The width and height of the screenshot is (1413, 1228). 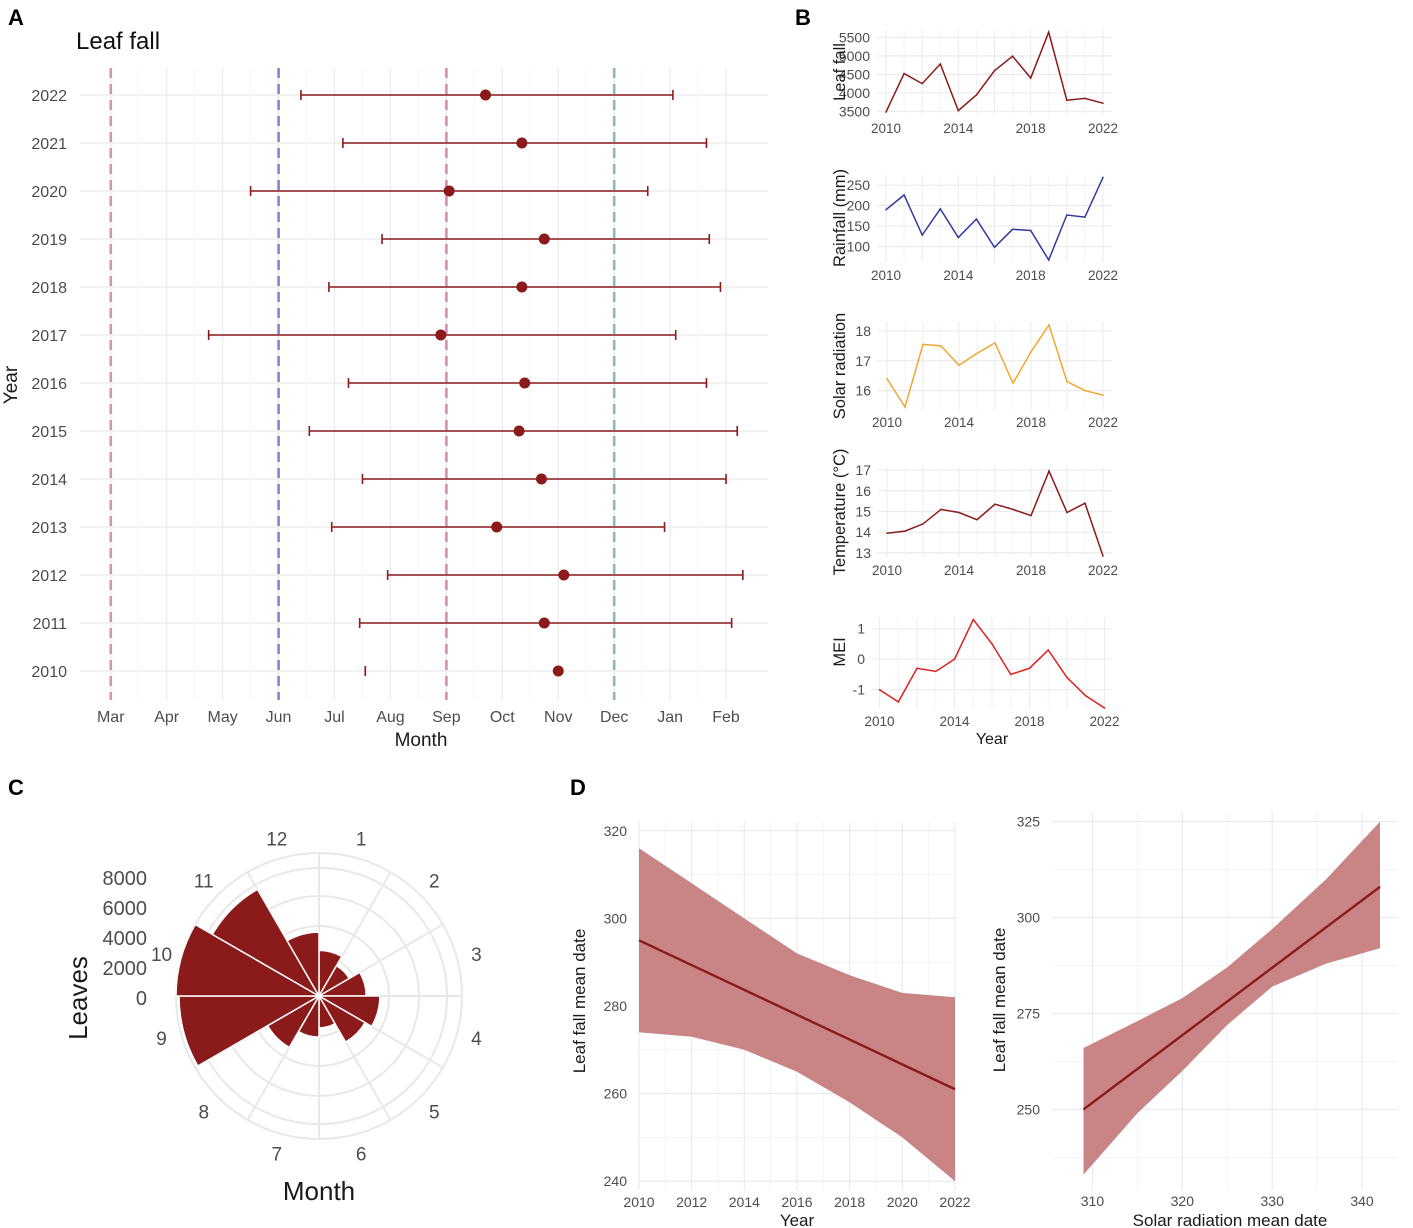 What do you see at coordinates (49, 192) in the screenshot?
I see `y-tick-label: 2020` at bounding box center [49, 192].